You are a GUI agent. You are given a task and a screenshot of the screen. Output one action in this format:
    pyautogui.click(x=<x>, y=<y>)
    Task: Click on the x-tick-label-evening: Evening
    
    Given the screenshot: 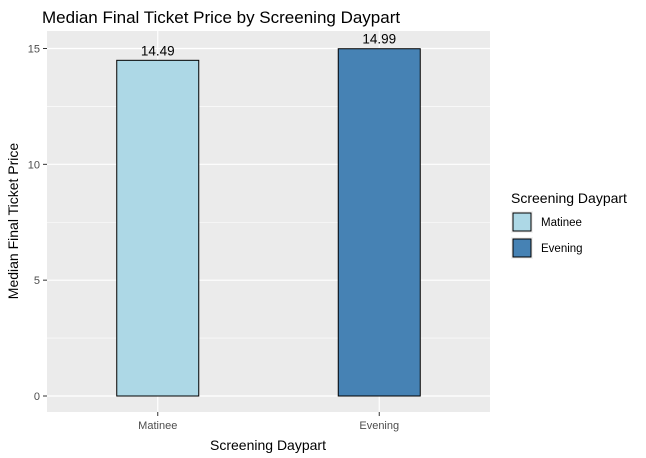 What is the action you would take?
    pyautogui.click(x=379, y=426)
    